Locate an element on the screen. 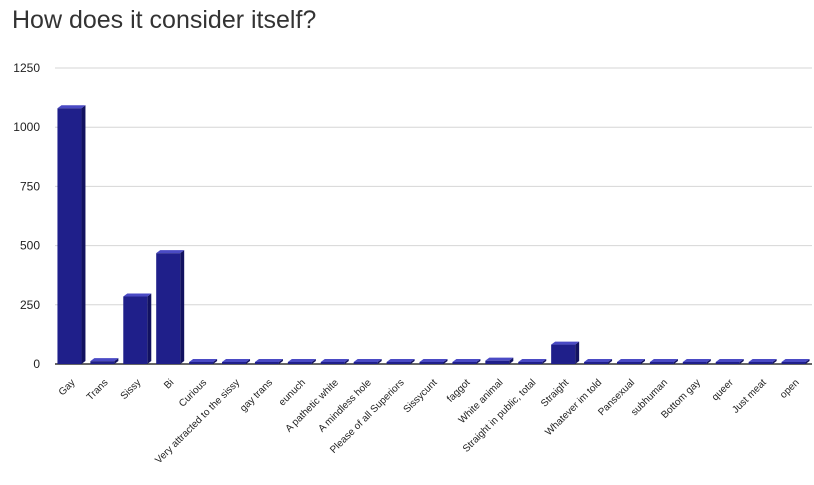  y-tick-label: 1250 is located at coordinates (26, 68).